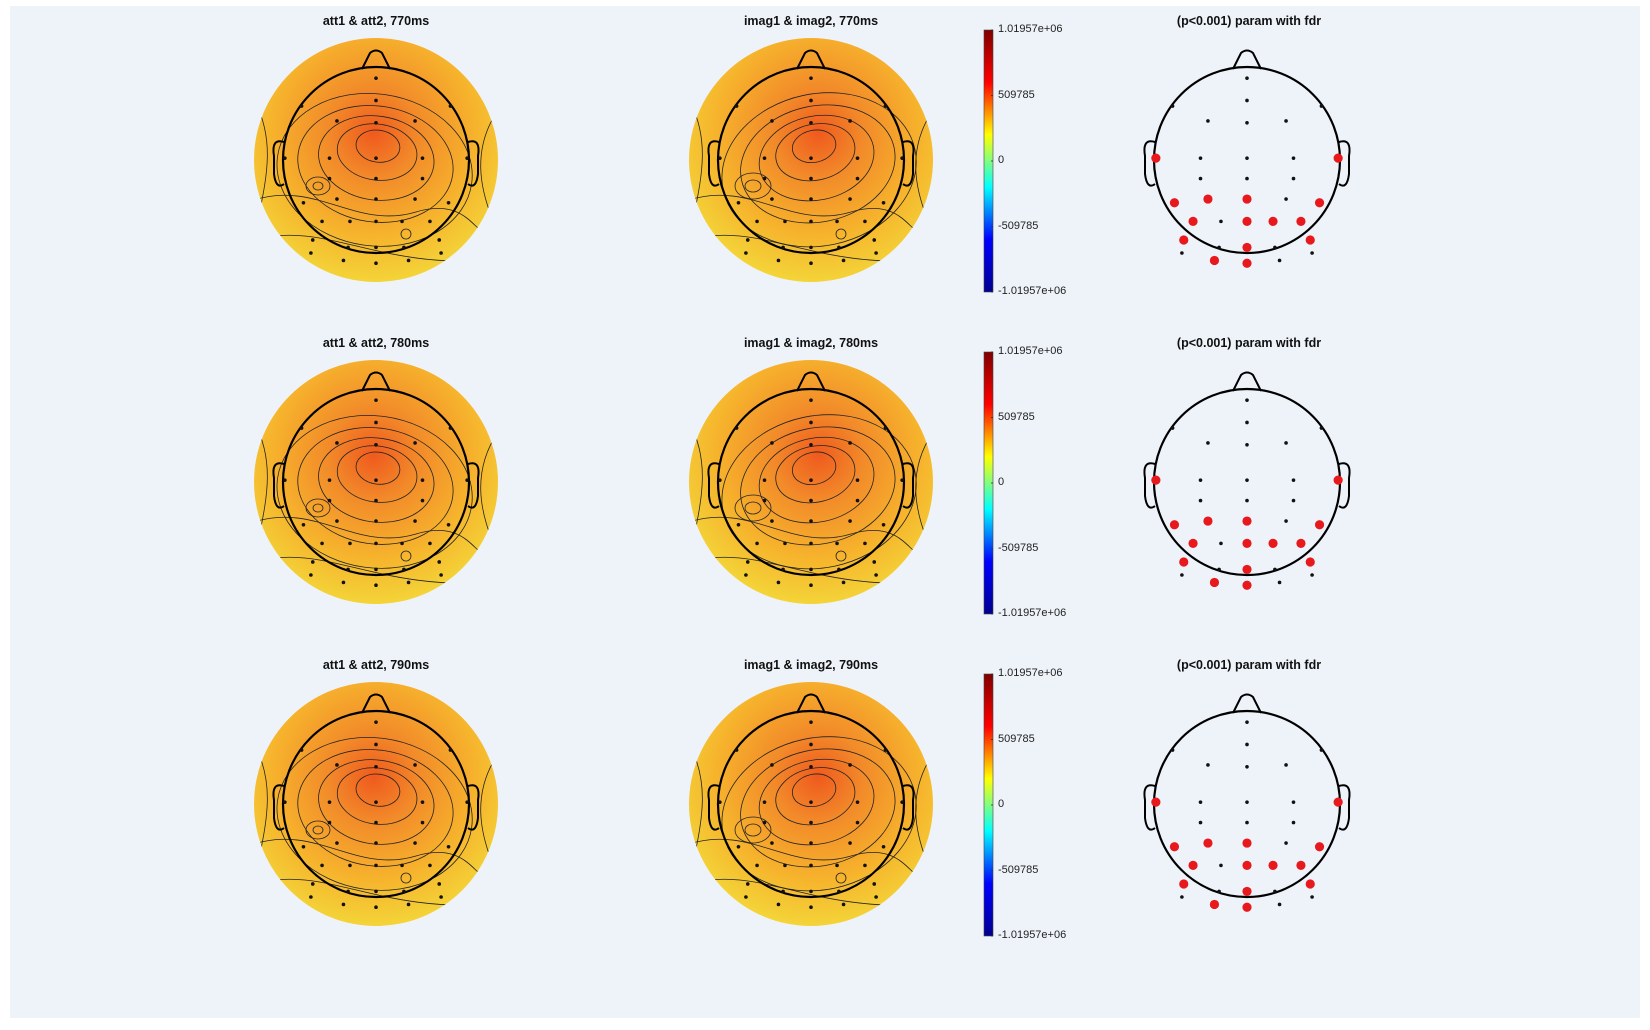  What do you see at coordinates (376, 665) in the screenshot?
I see `att-title: att1 & att2, 790ms` at bounding box center [376, 665].